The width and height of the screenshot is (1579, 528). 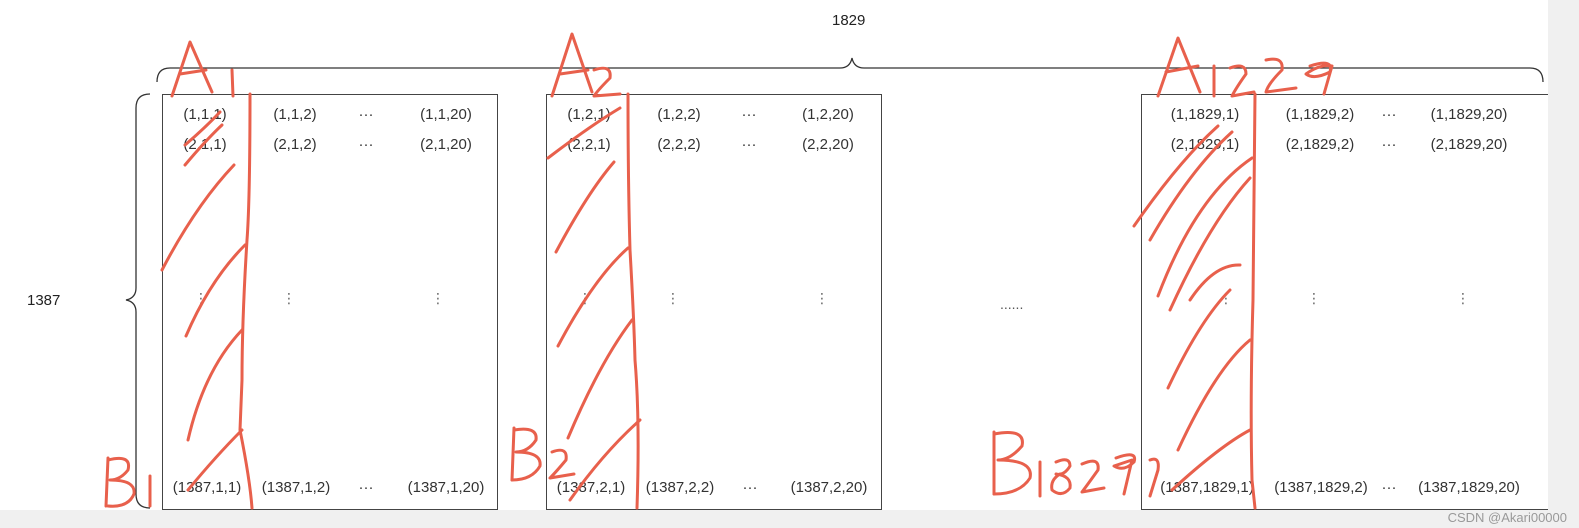 I want to click on cell: (1387,1829,1), so click(x=1207, y=487).